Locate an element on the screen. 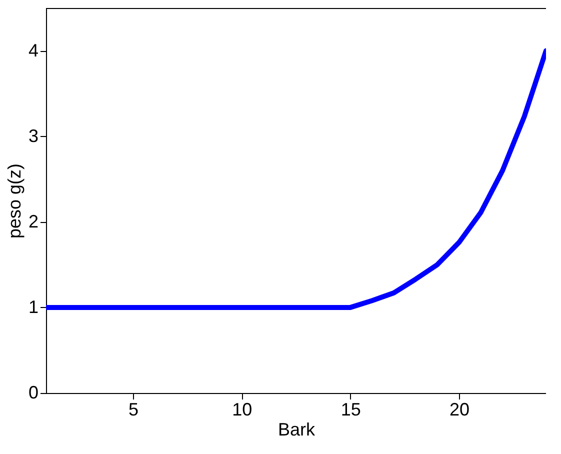 The image size is (561, 454). y-tick-label: 1 is located at coordinates (33, 306).